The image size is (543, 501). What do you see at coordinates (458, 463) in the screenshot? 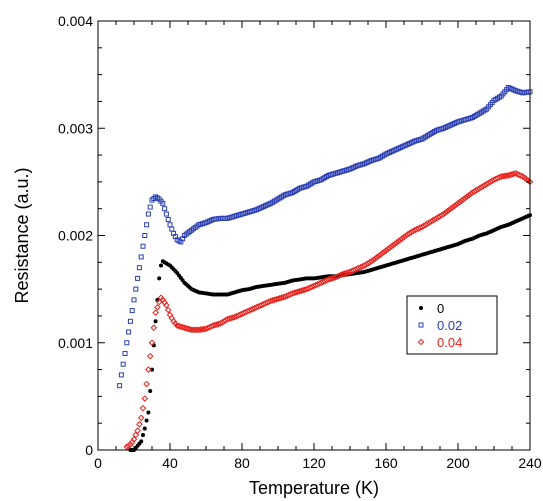
I see `x-tick-label: 200` at bounding box center [458, 463].